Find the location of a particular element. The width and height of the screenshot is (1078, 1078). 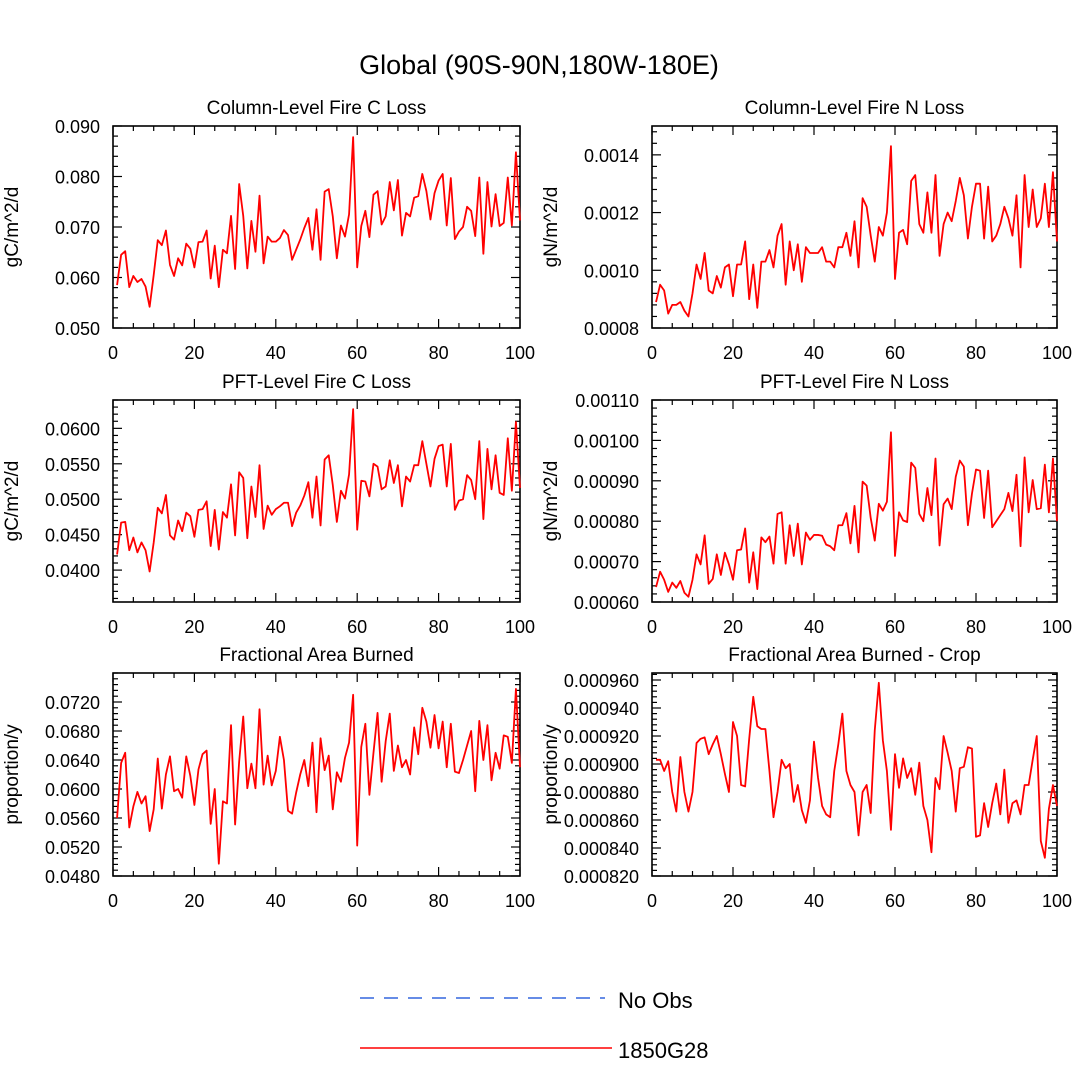

chart-title: Column-Level Fire C Loss is located at coordinates (317, 108).